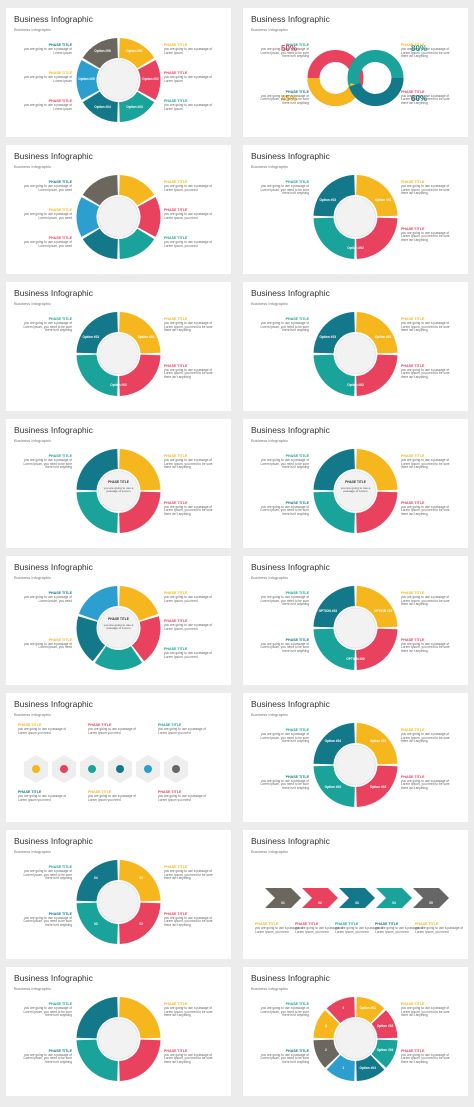  I want to click on chevron, so click(394, 898).